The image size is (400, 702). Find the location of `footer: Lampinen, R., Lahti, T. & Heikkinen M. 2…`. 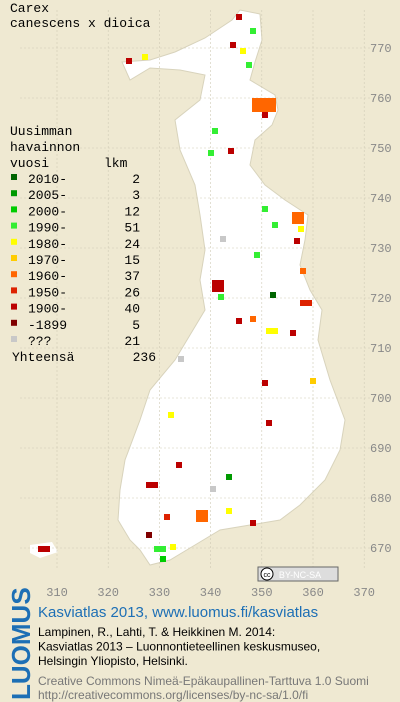

footer: Lampinen, R., Lahti, T. & Heikkinen M. 2… is located at coordinates (203, 663).